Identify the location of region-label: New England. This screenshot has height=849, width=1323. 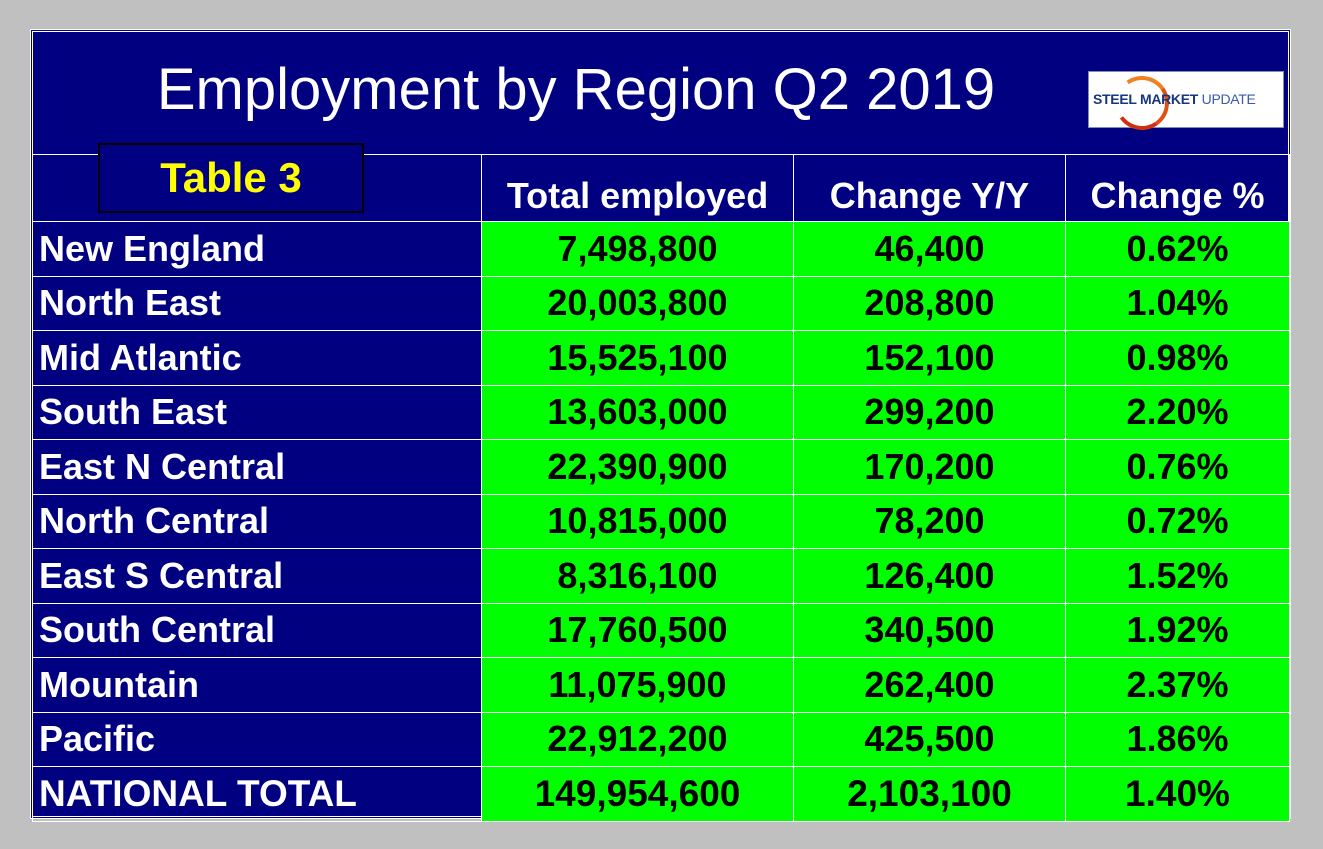
(257, 249).